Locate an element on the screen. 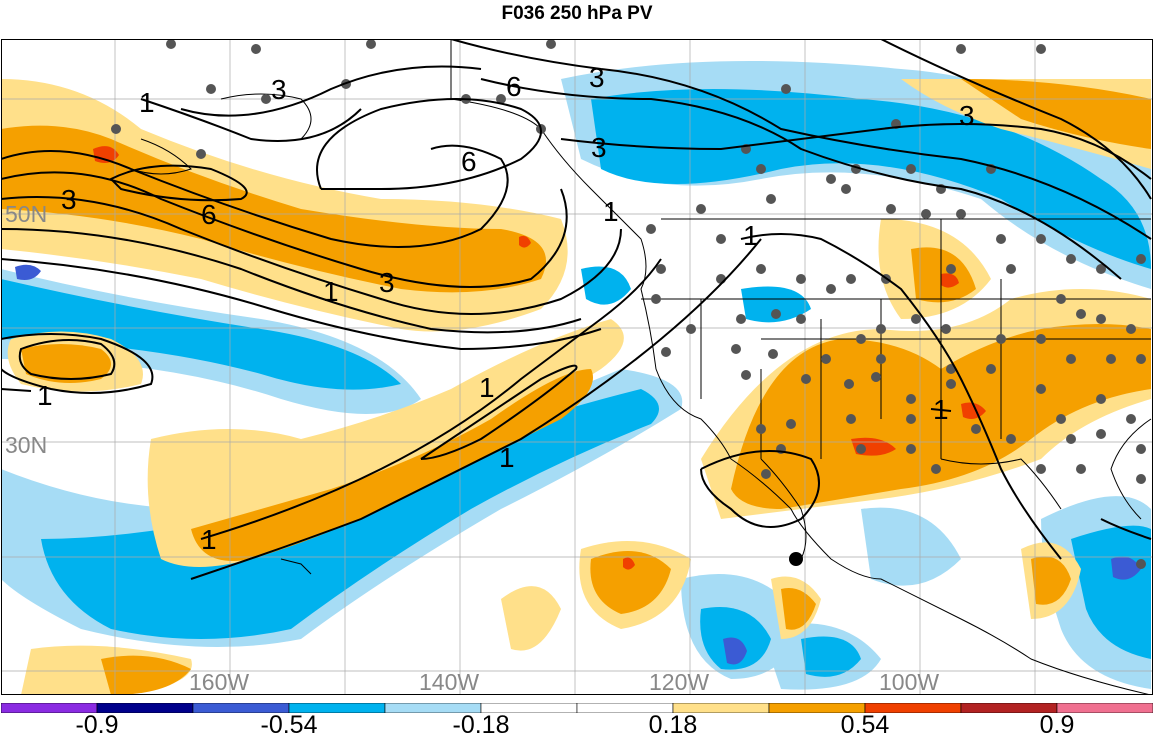 The width and height of the screenshot is (1154, 740). colorbar-segment is located at coordinates (1104, 708).